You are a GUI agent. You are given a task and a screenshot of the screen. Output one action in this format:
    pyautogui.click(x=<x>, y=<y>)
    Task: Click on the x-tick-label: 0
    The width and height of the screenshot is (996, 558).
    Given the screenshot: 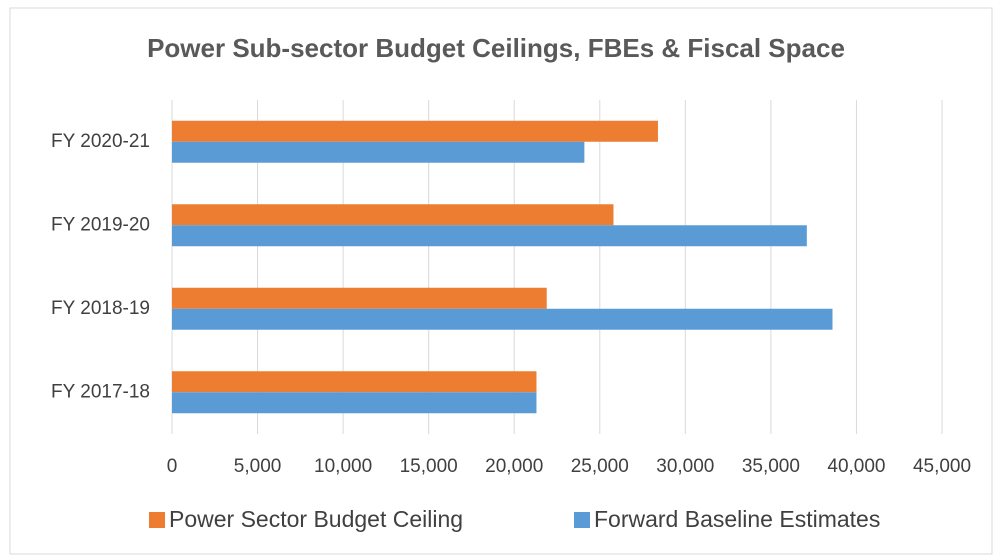 What is the action you would take?
    pyautogui.click(x=172, y=466)
    